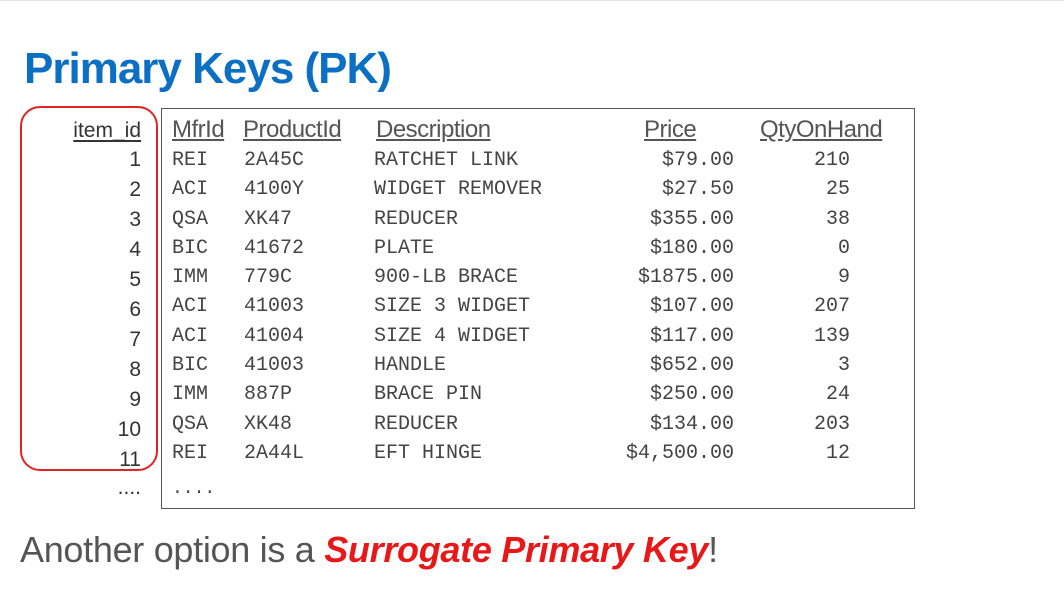 This screenshot has height=616, width=1064. I want to click on table-row: IMM 779C 900-LB BRACE $1875.00 9, so click(535, 277).